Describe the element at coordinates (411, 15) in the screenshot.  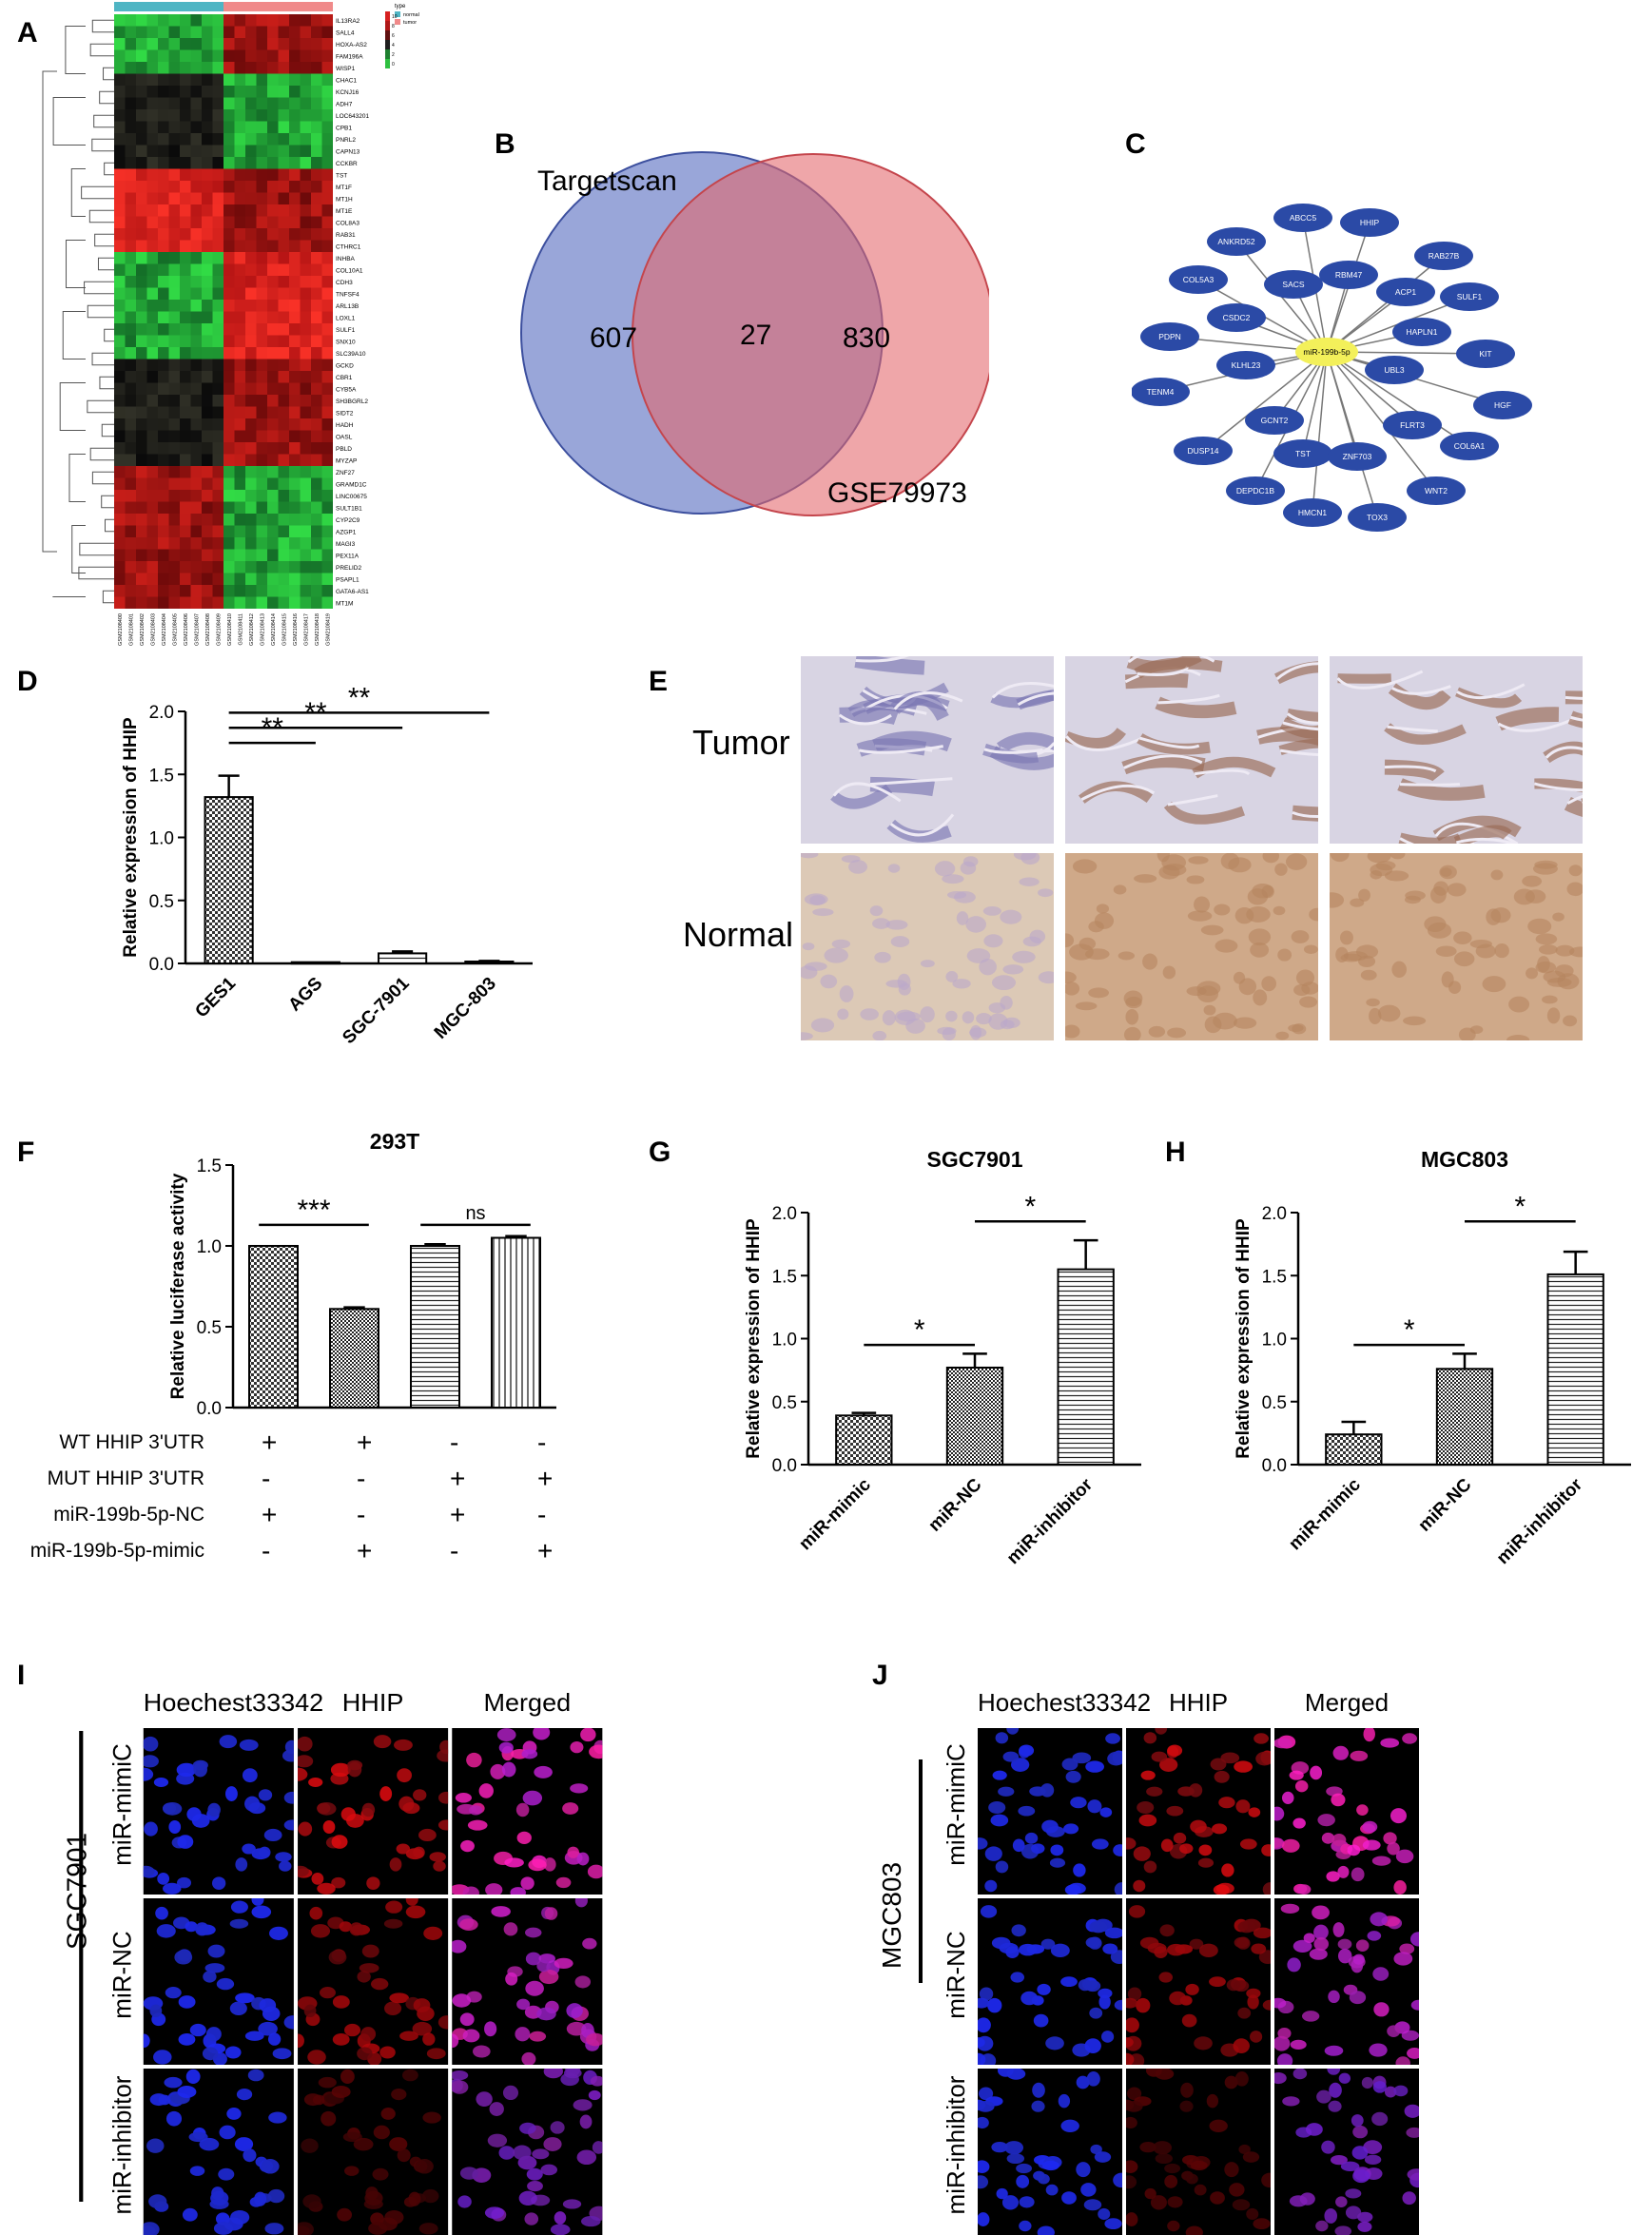
I see `legend-item: normal` at that location.